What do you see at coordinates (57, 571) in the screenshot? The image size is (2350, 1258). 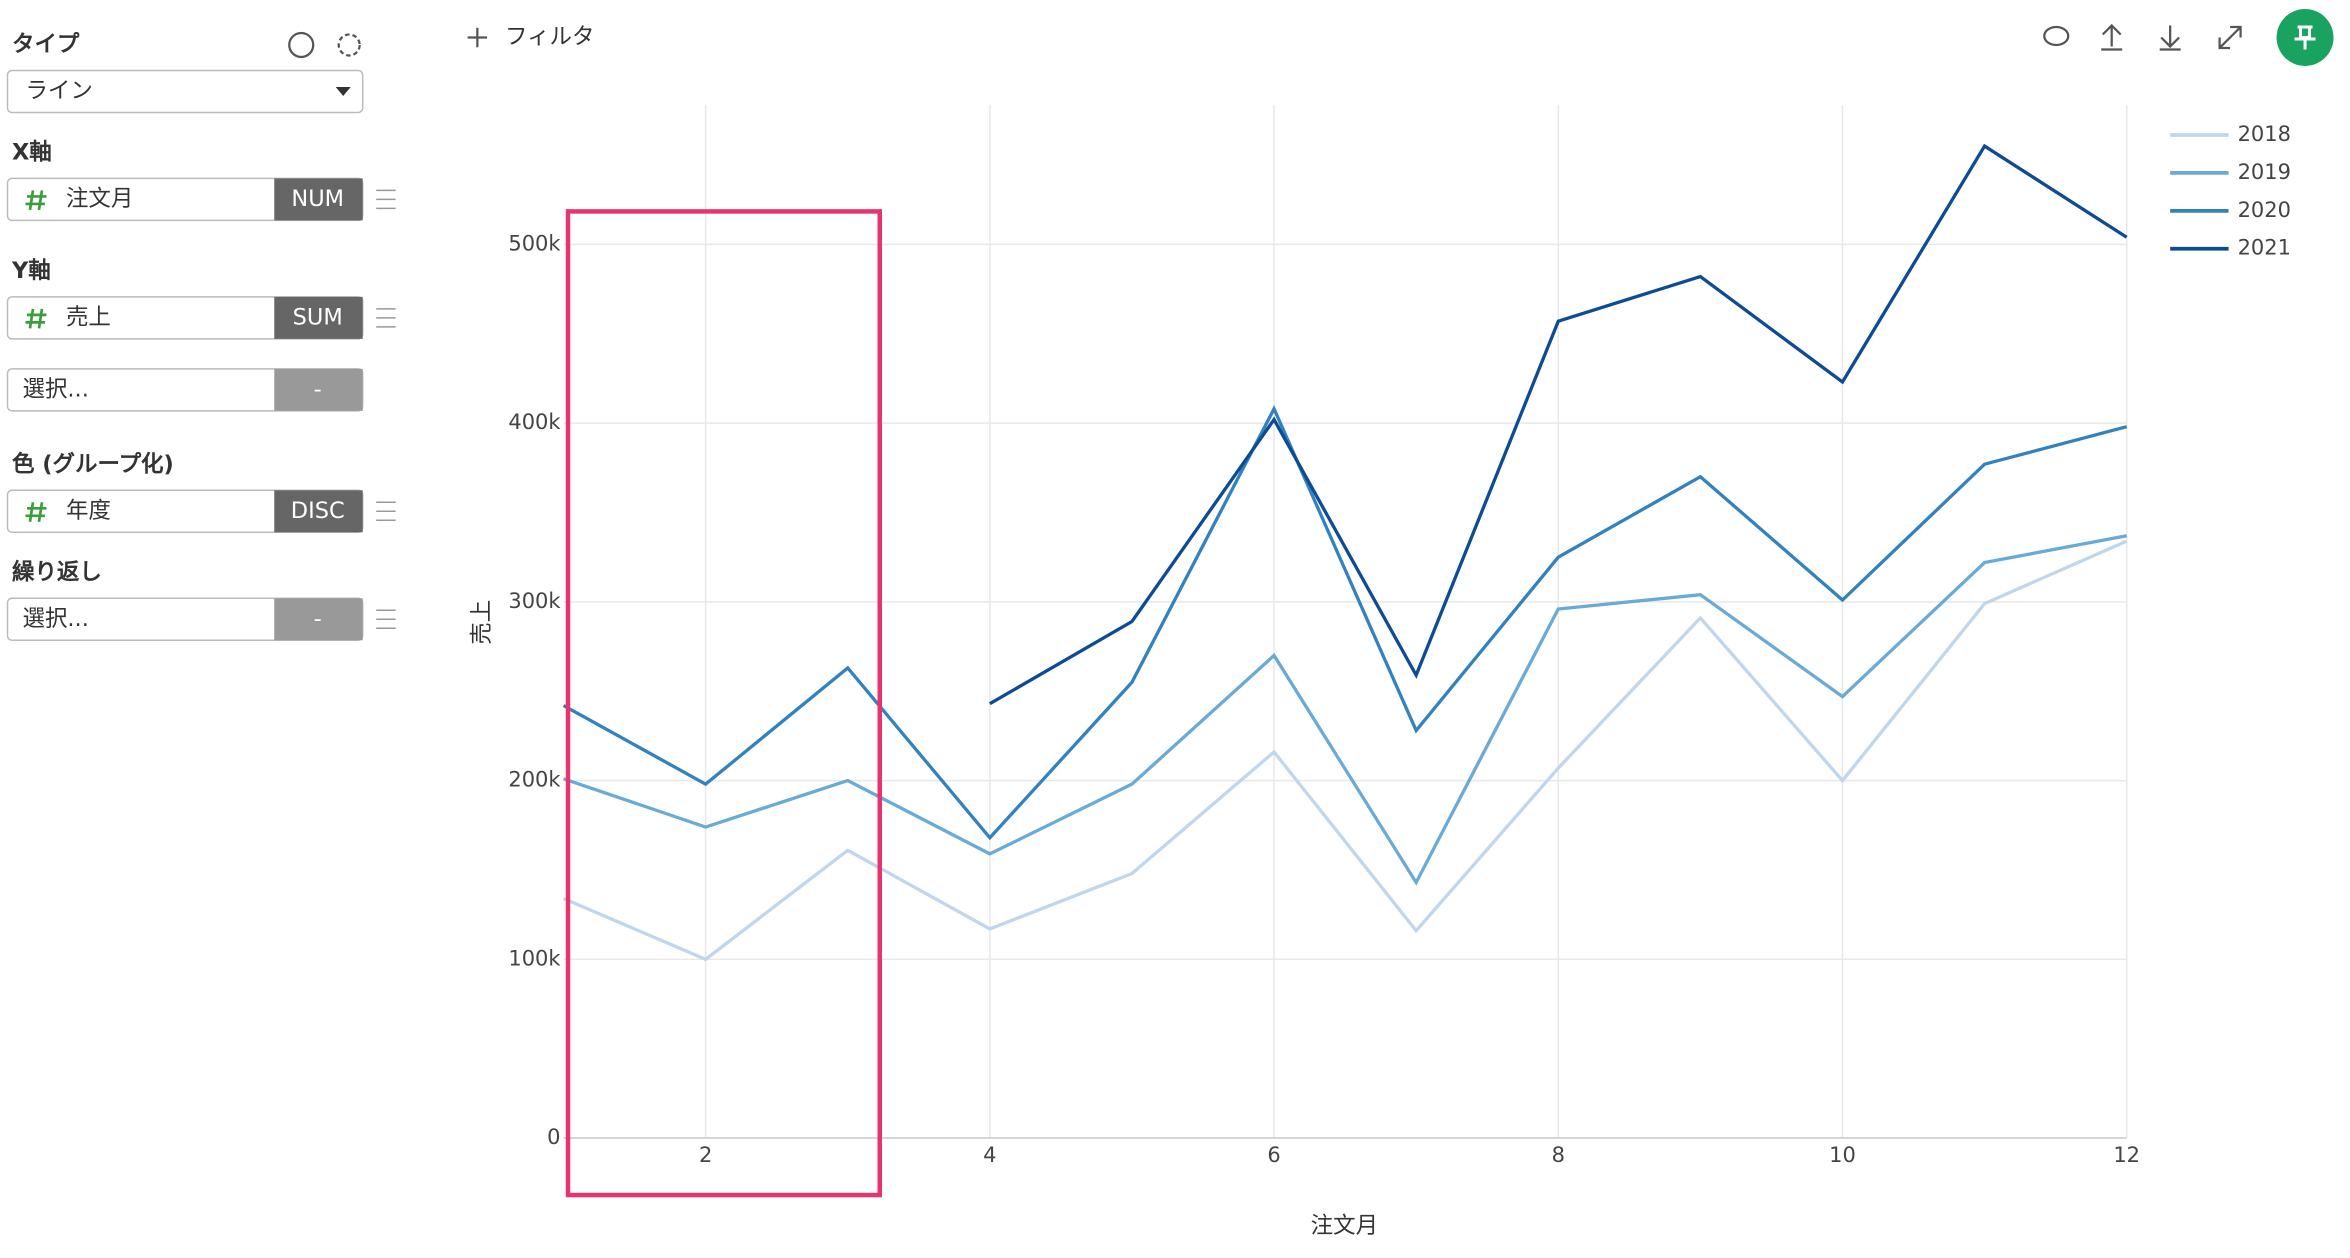 I see `repeat-label: 繰り返し` at bounding box center [57, 571].